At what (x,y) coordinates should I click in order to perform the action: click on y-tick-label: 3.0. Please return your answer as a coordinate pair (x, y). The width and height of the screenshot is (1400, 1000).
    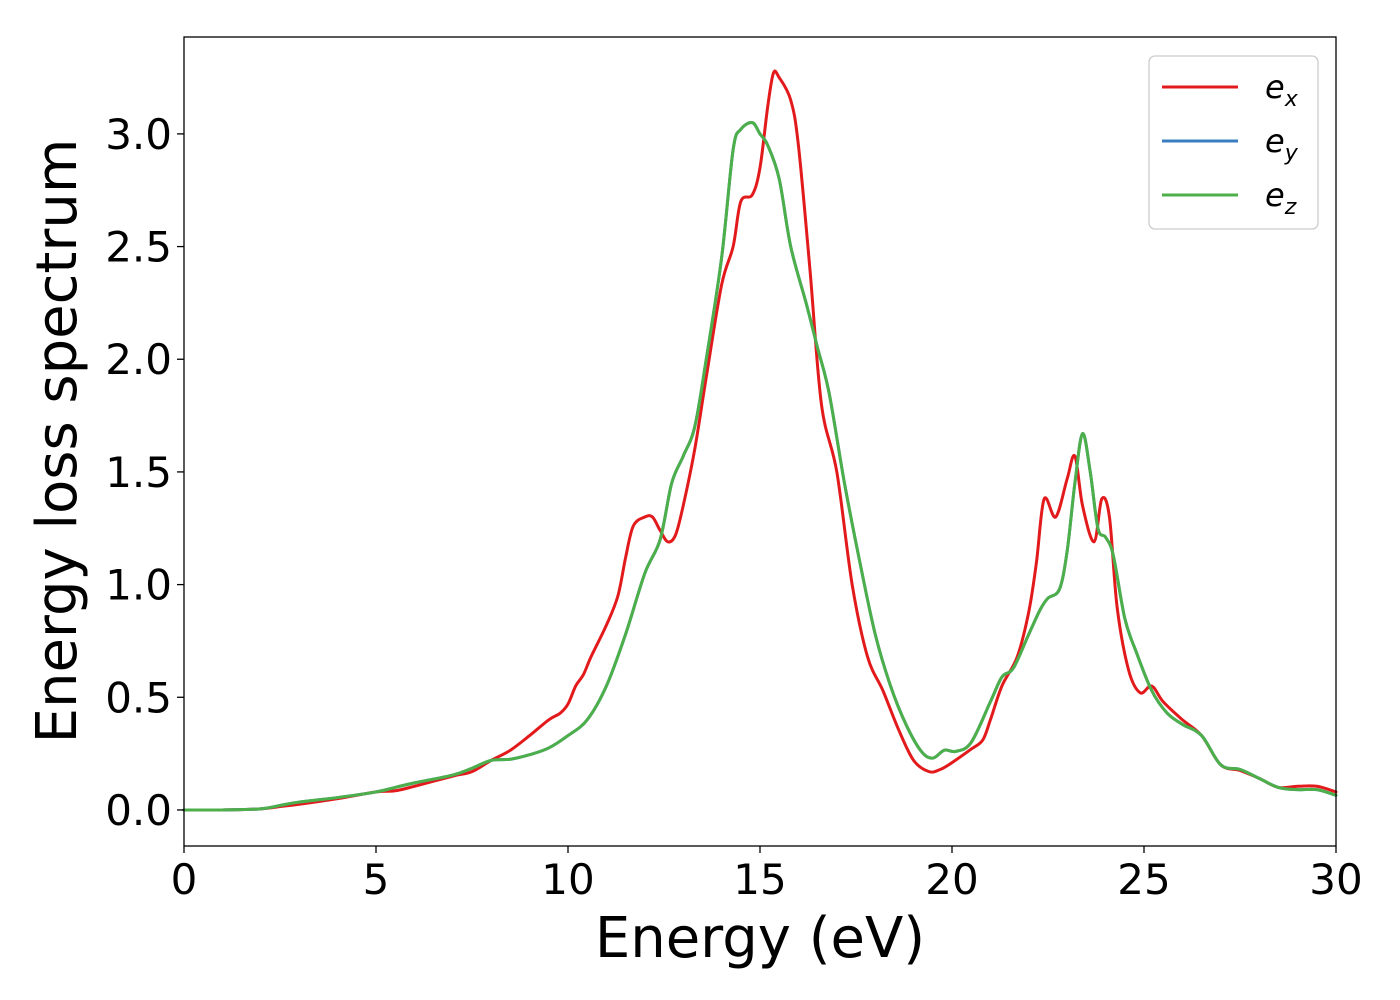
    Looking at the image, I should click on (138, 134).